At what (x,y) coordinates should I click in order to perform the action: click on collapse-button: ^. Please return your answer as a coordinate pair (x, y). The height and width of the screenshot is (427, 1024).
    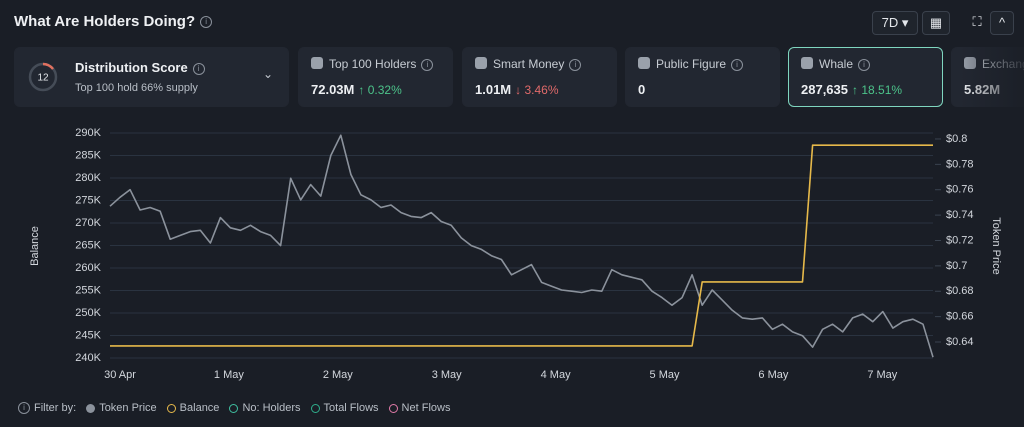
    Looking at the image, I should click on (1002, 23).